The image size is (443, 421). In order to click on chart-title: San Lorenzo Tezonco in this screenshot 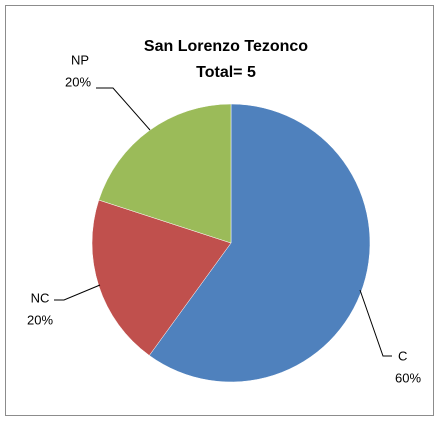, I will do `click(226, 46)`.